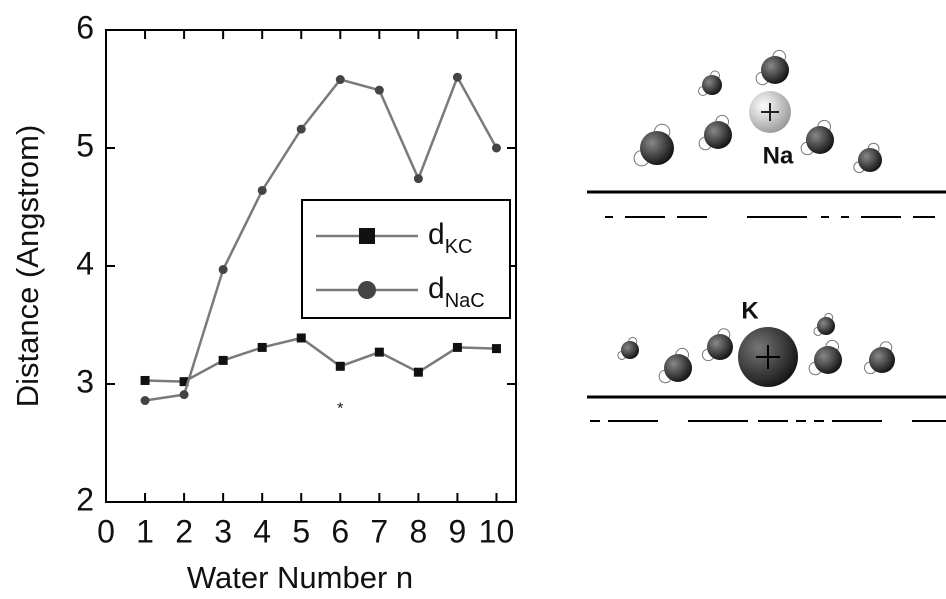 The image size is (946, 599). What do you see at coordinates (497, 531) in the screenshot?
I see `x-tick-label: 10` at bounding box center [497, 531].